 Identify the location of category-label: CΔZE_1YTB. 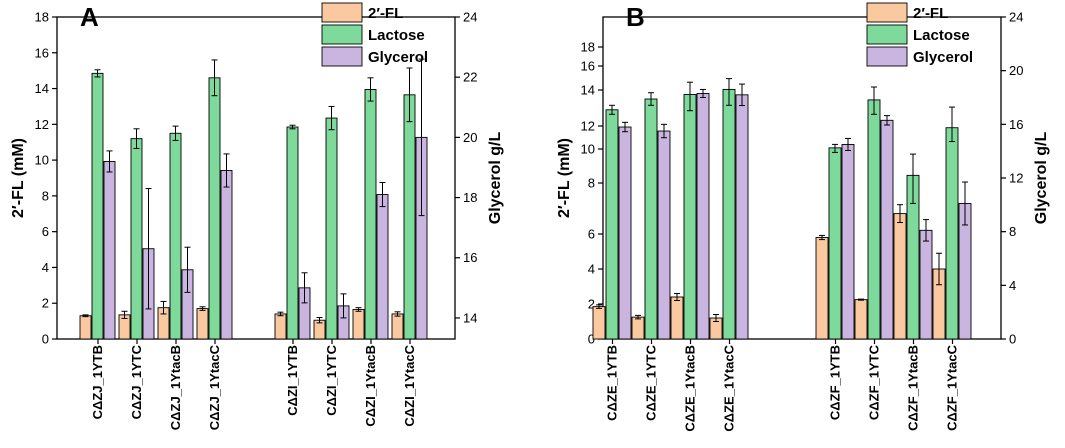
(612, 383).